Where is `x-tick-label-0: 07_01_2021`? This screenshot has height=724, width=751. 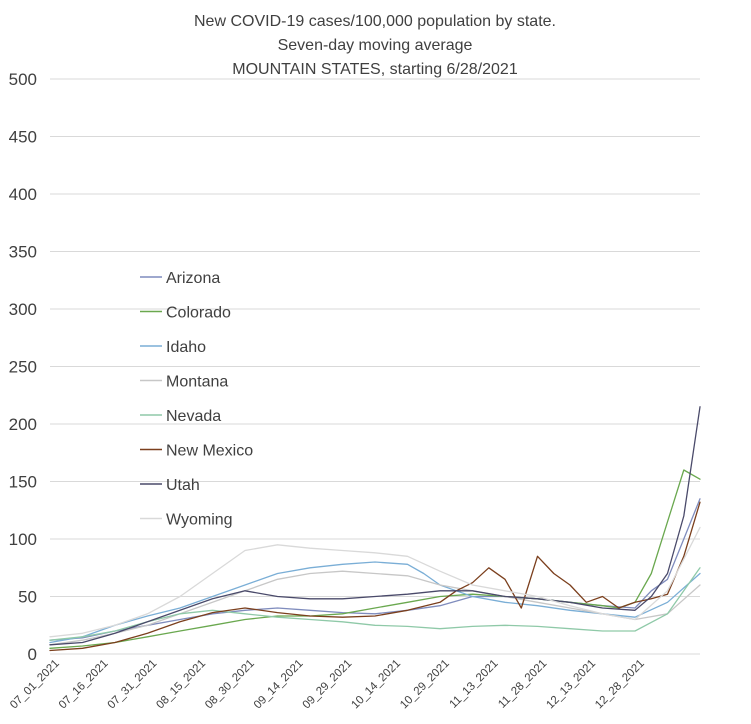 x-tick-label-0: 07_01_2021 is located at coordinates (35, 685).